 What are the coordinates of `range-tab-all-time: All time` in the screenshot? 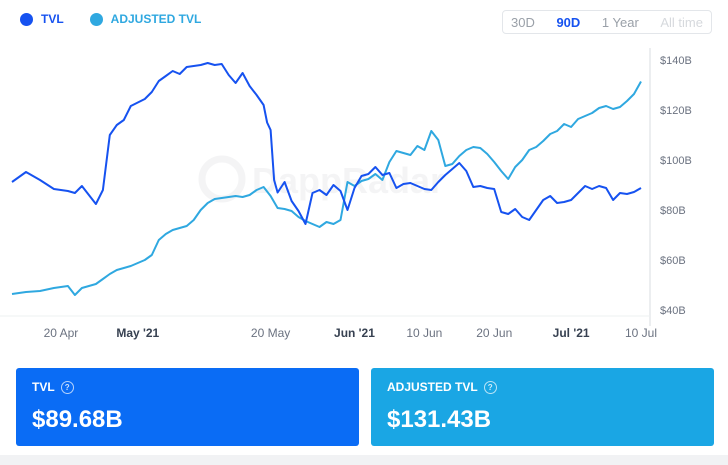 It's located at (681, 22).